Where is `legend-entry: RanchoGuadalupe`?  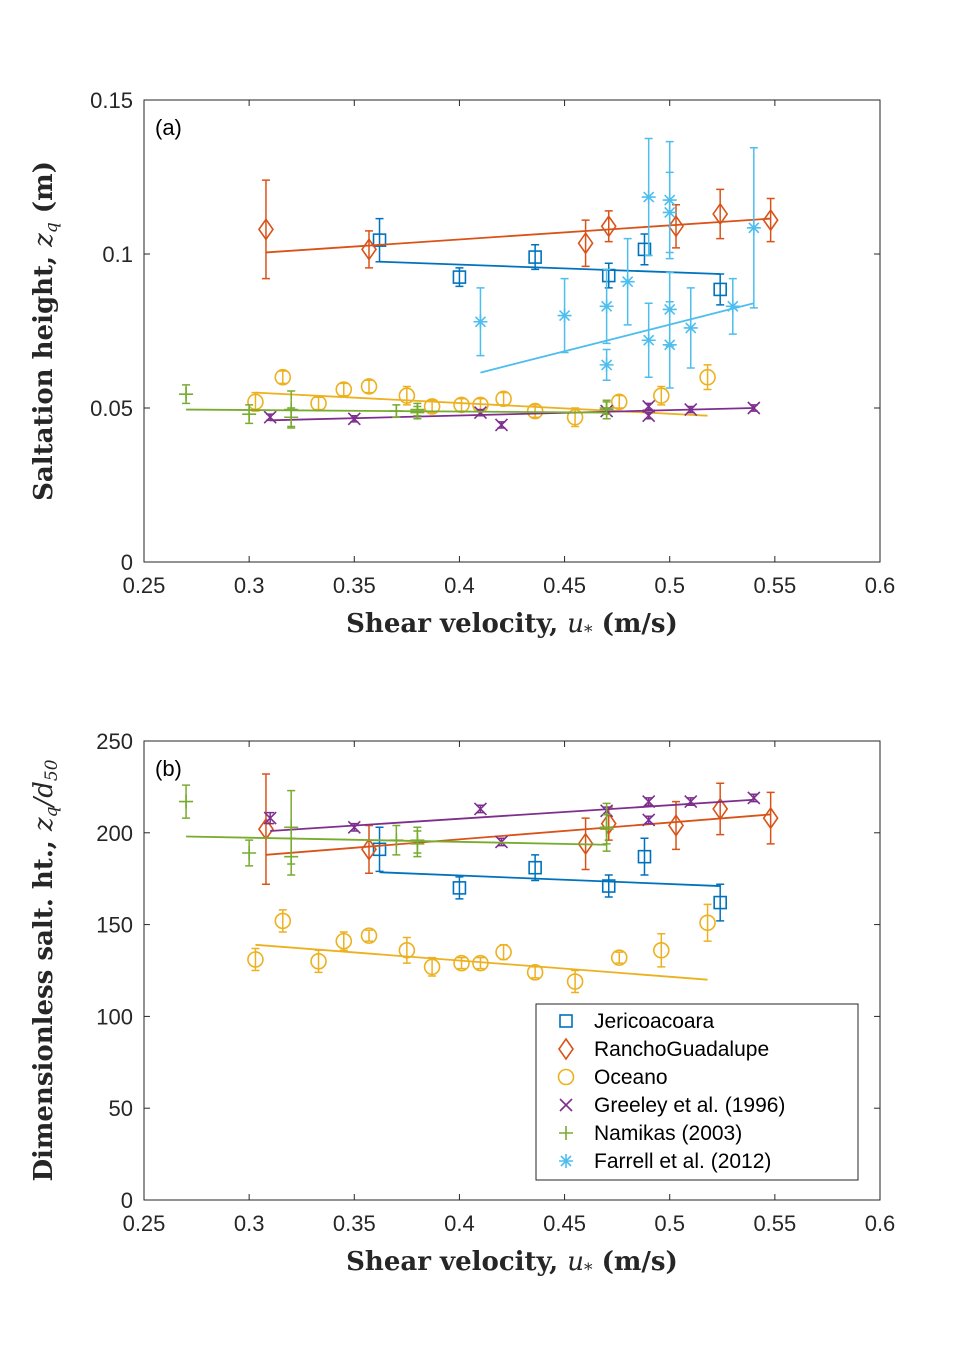 legend-entry: RanchoGuadalupe is located at coordinates (663, 1049).